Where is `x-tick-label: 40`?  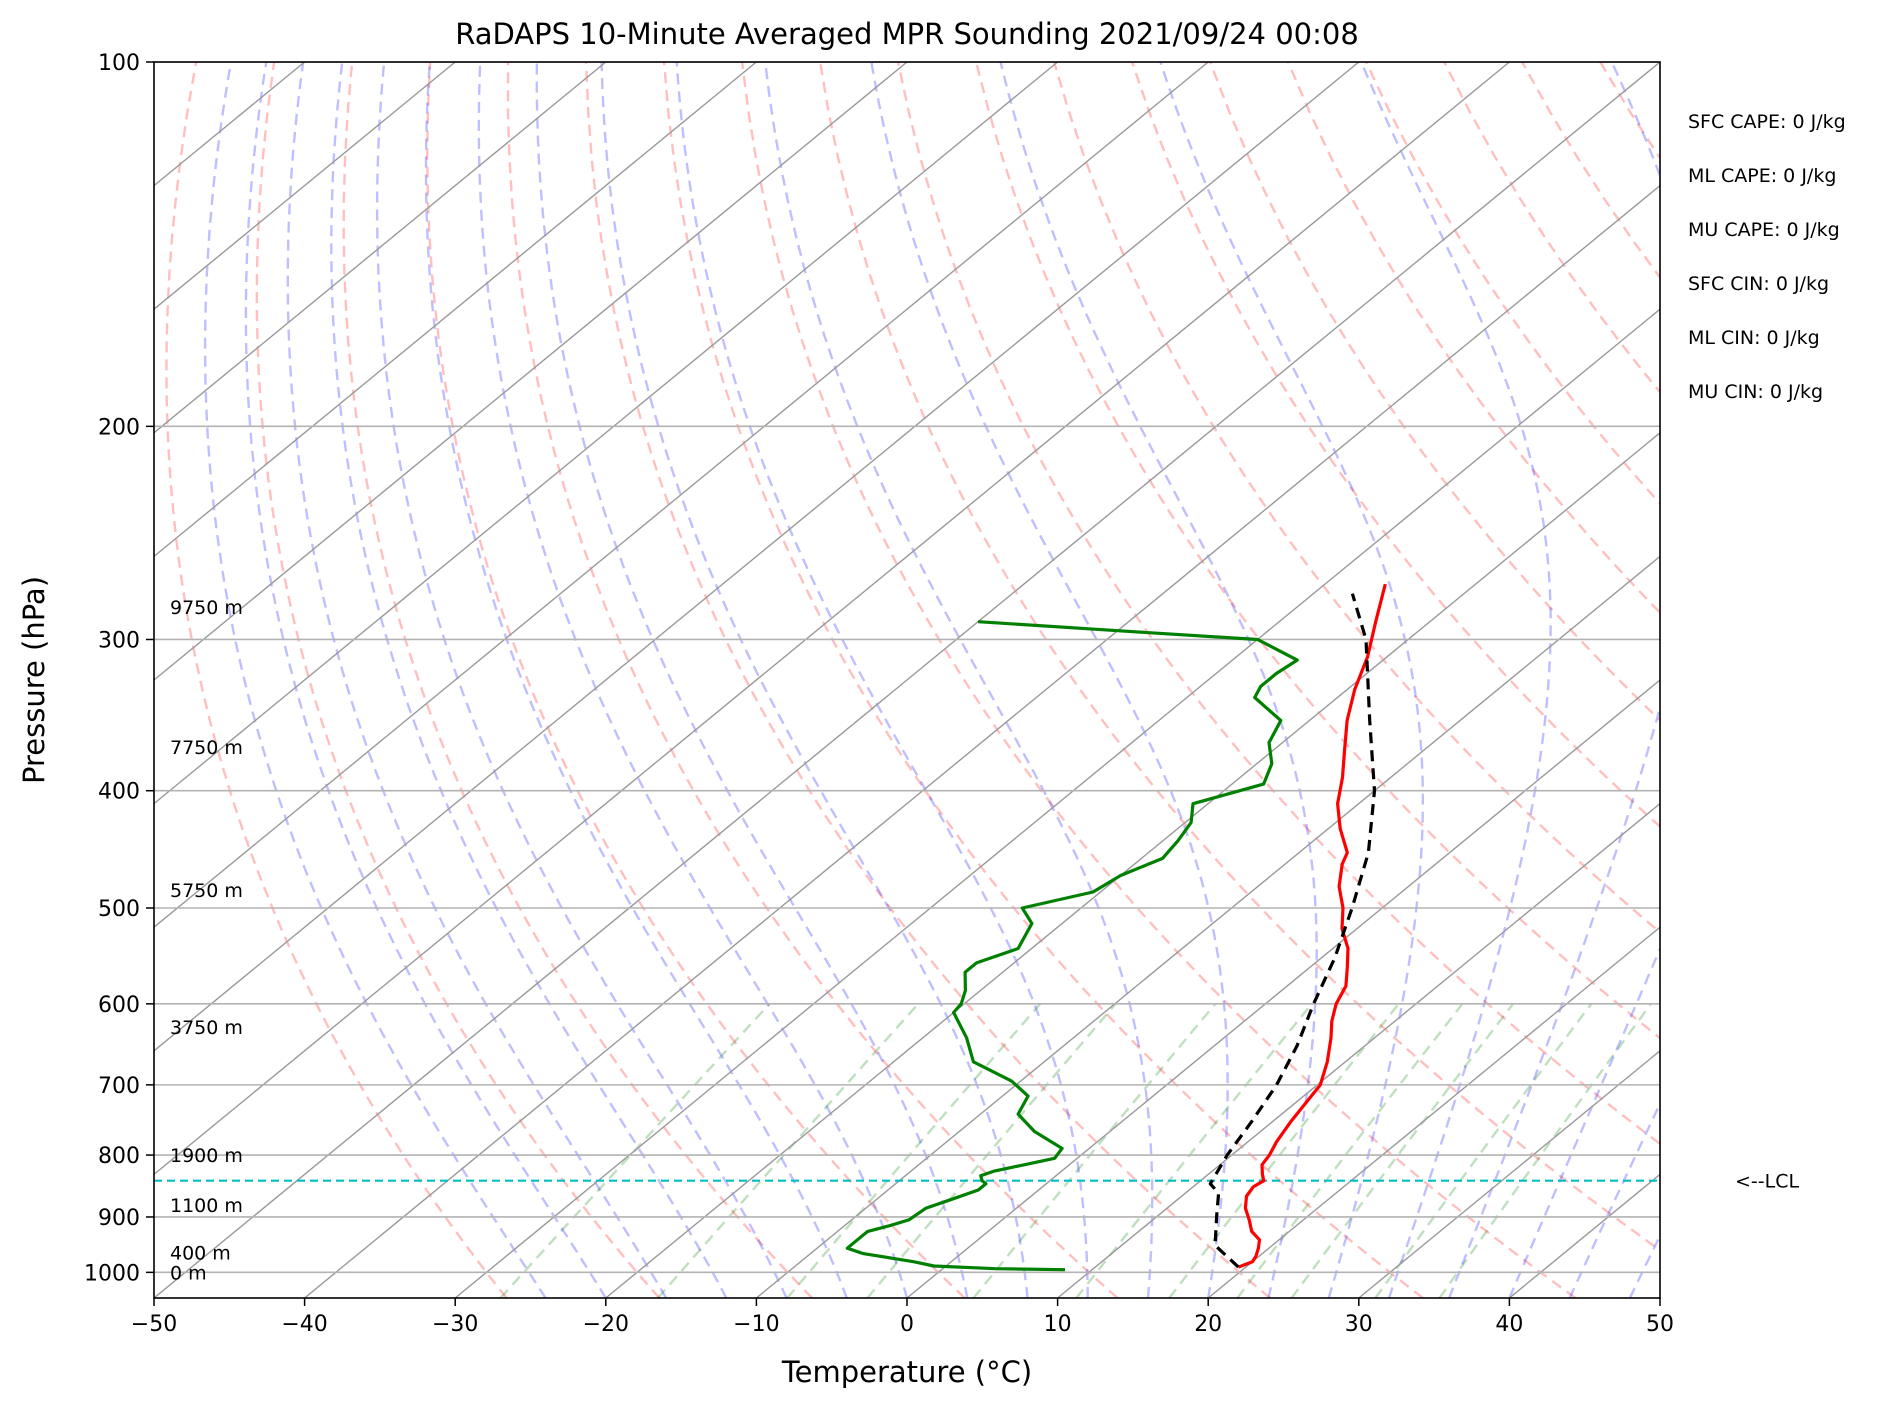 x-tick-label: 40 is located at coordinates (1509, 1324).